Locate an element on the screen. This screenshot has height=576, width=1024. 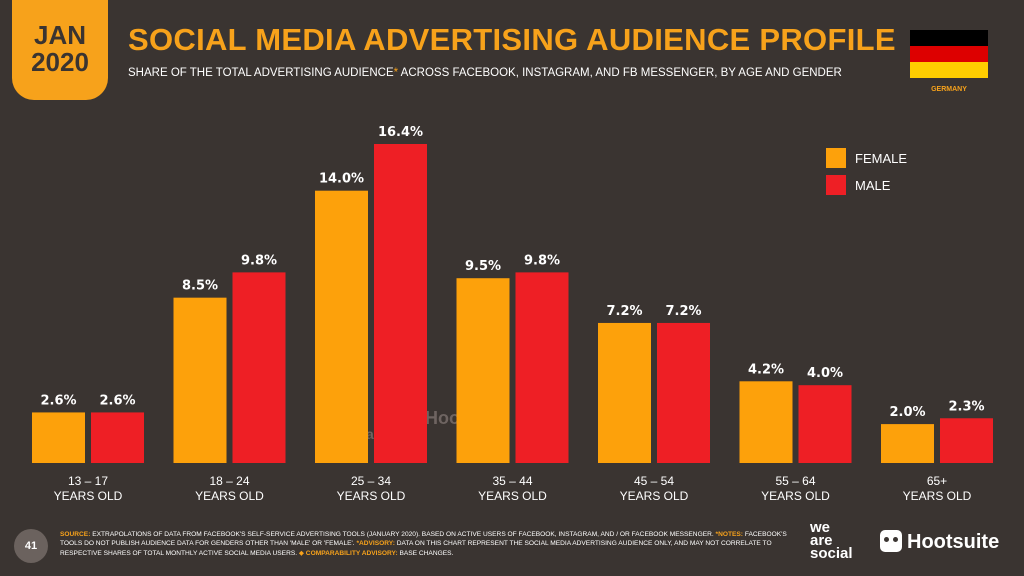
germany-flag-icon is located at coordinates (949, 54).